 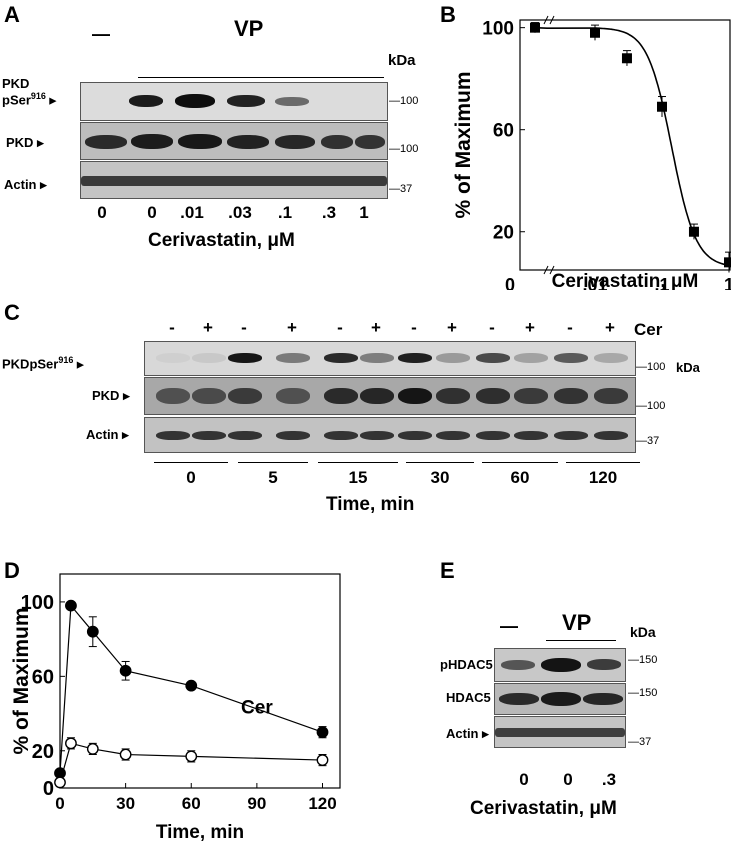 I want to click on c-cer-label: Cer, so click(x=648, y=329).